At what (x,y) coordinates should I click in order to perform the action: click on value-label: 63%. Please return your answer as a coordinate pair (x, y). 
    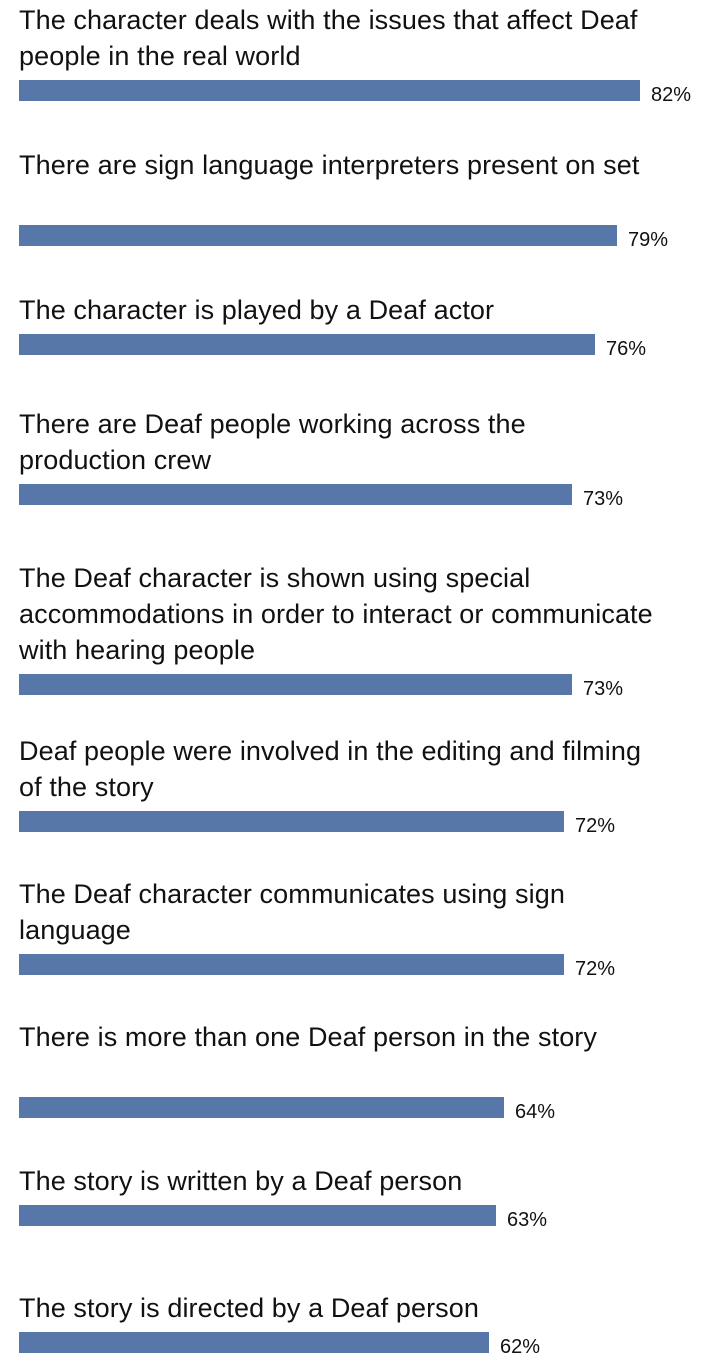
    Looking at the image, I should click on (527, 1220).